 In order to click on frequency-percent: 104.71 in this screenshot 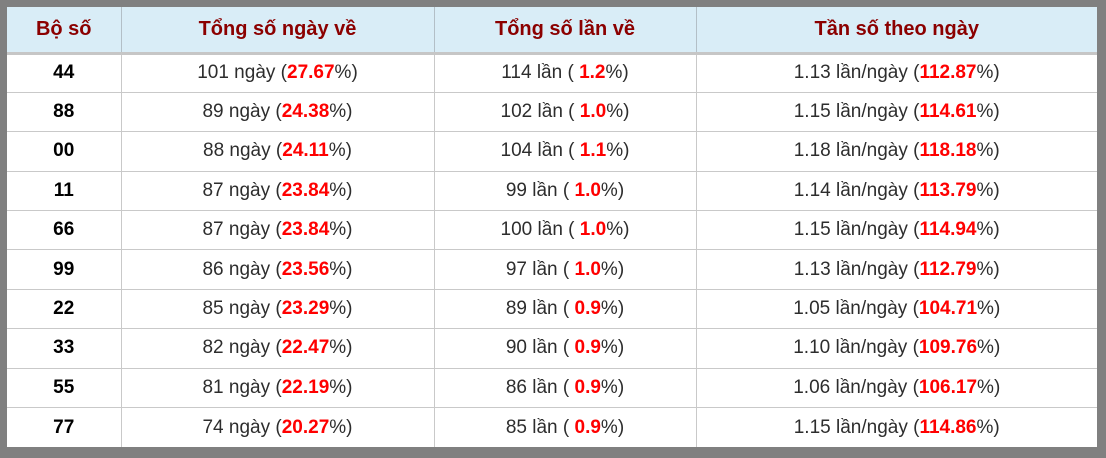, I will do `click(948, 309)`.